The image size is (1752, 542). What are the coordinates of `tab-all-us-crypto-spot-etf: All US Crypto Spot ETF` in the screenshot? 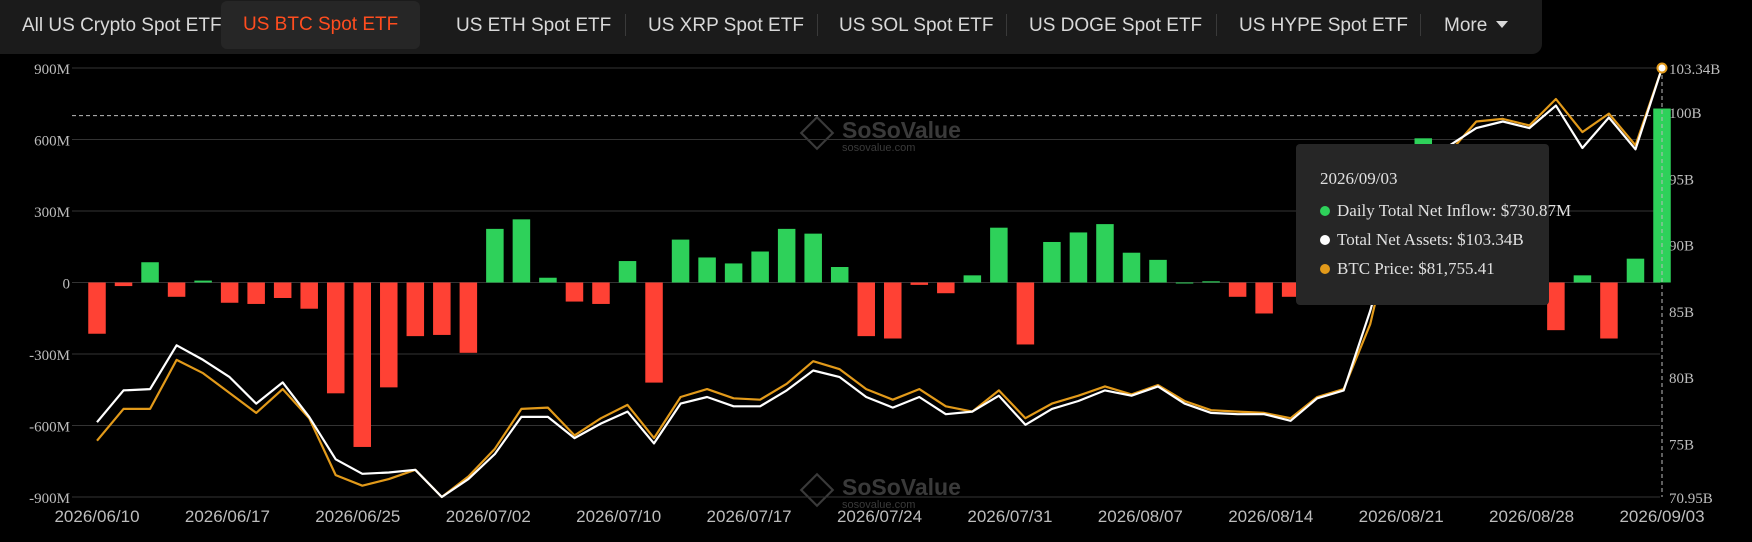 It's located at (122, 25).